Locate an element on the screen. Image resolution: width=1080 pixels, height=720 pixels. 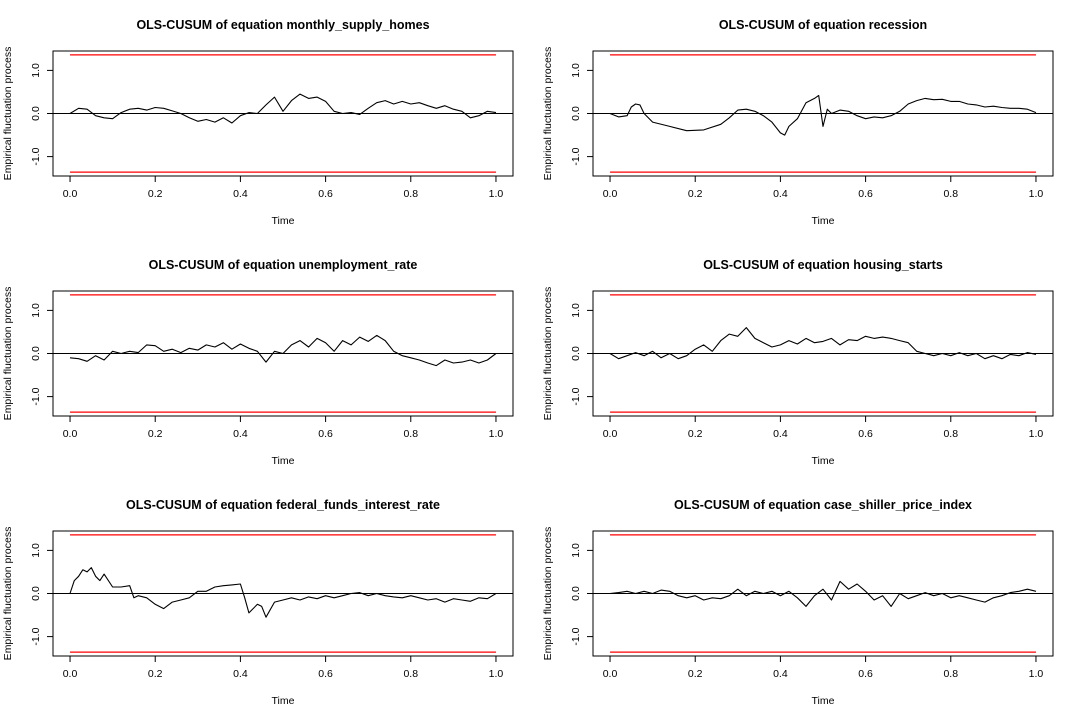
chart-title: OLS-CUSUM of equation unemployment_rate is located at coordinates (283, 265).